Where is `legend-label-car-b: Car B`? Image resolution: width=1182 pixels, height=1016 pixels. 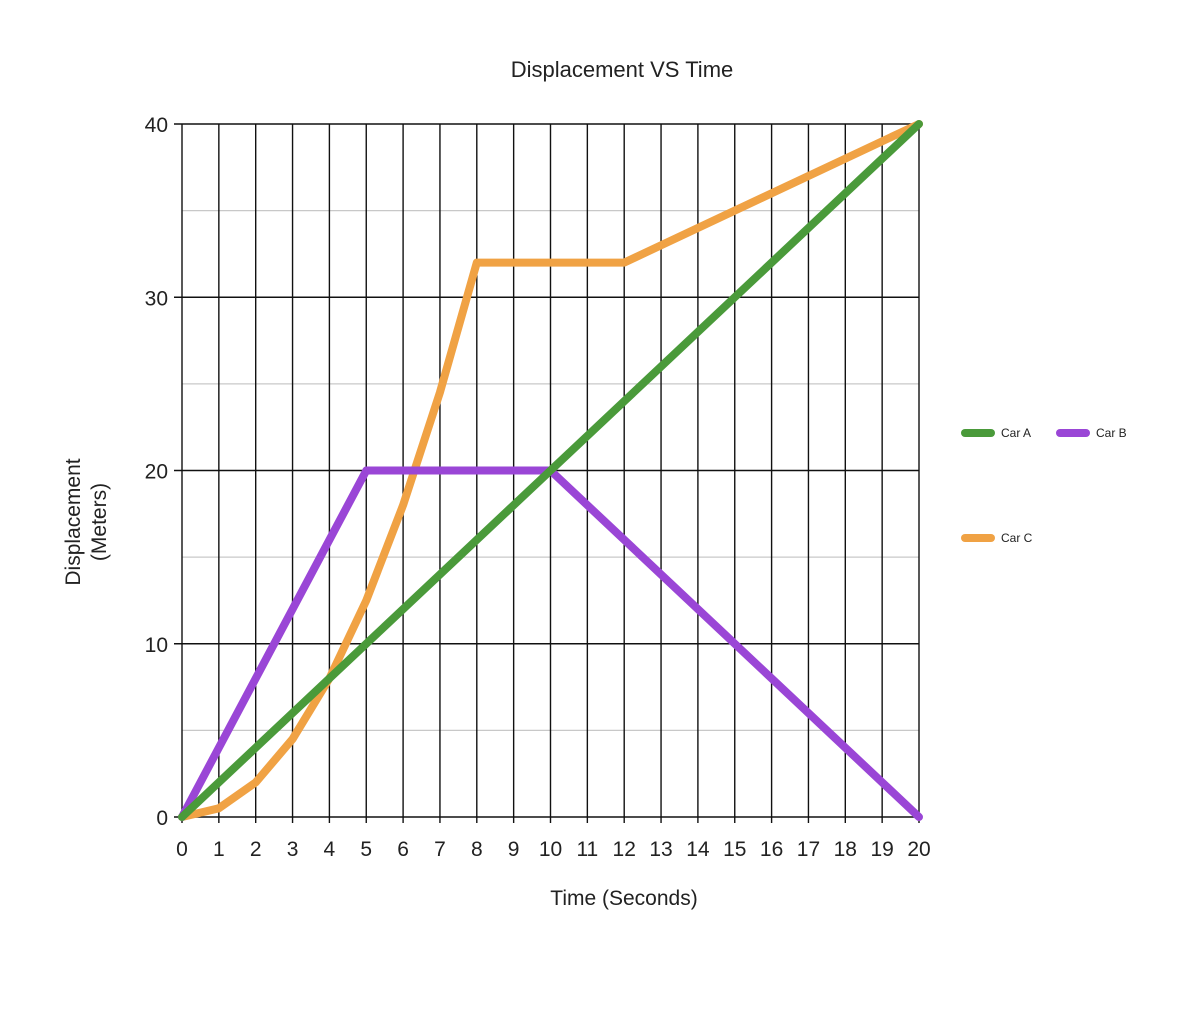 legend-label-car-b: Car B is located at coordinates (1111, 433).